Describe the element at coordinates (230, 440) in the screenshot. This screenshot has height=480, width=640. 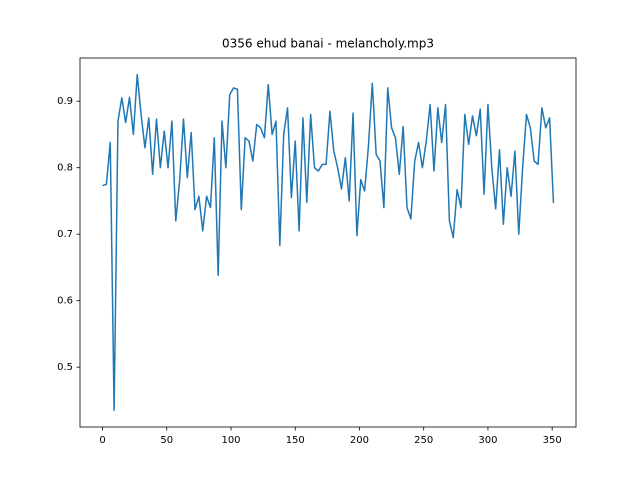
I see `x-tick-label: 100` at that location.